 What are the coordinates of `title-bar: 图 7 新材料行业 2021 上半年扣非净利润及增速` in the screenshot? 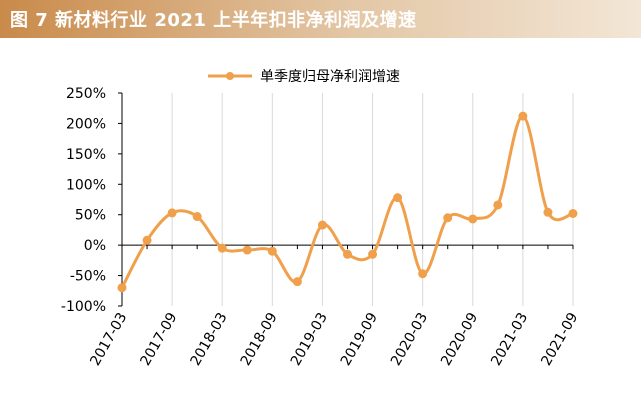 It's located at (320, 19).